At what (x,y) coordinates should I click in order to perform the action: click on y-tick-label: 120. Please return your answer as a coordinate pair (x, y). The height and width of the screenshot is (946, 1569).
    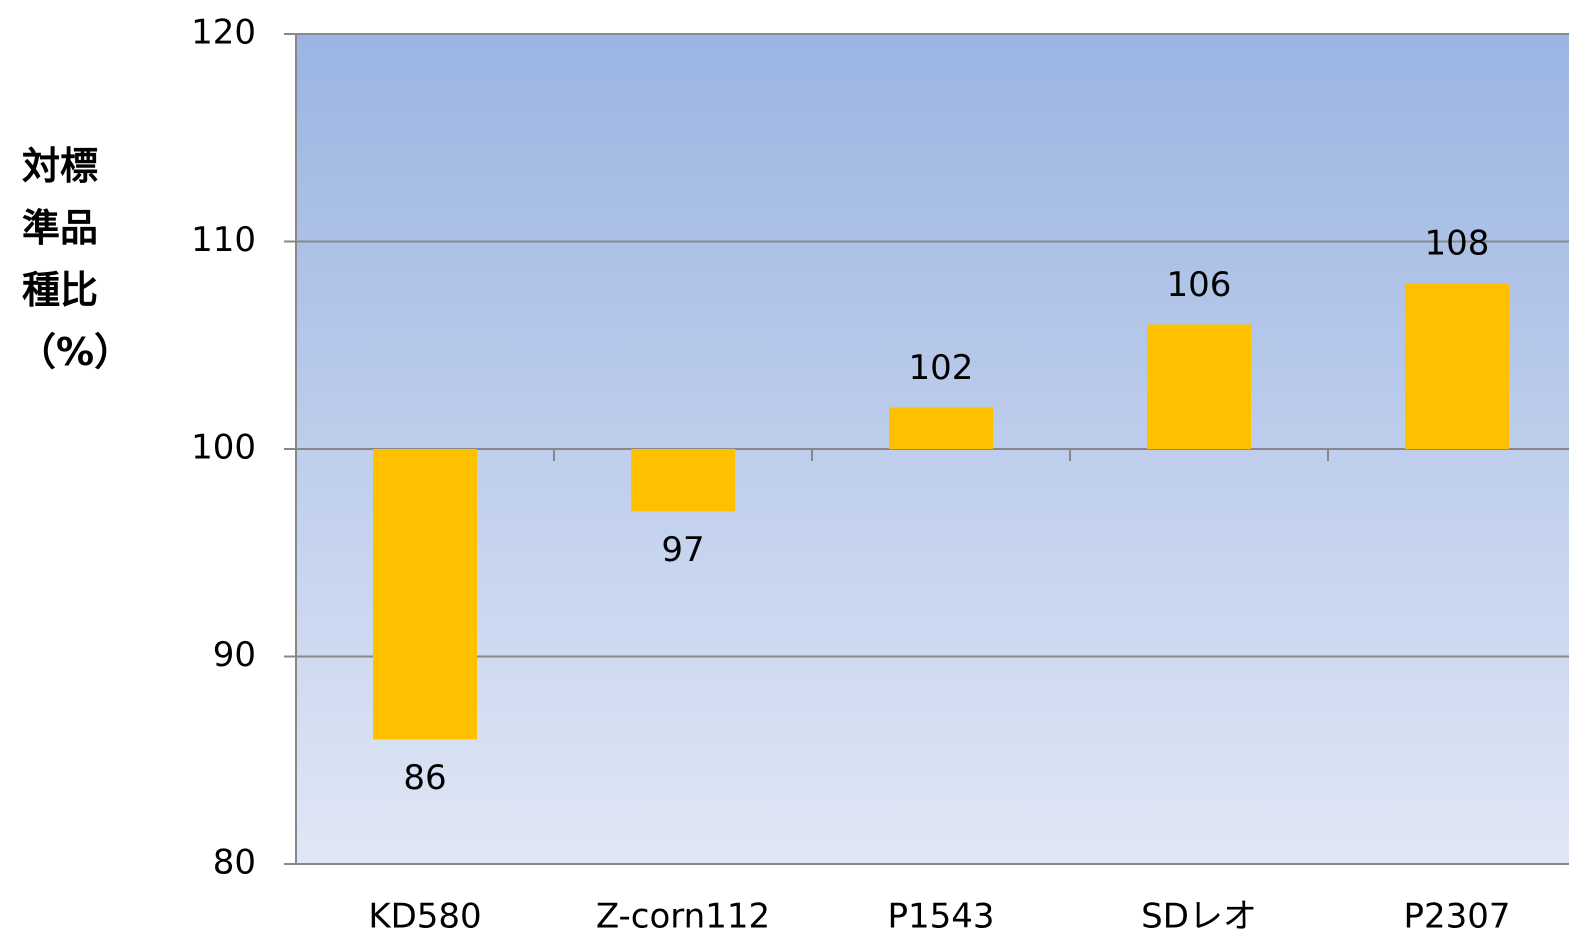
    Looking at the image, I should click on (223, 33).